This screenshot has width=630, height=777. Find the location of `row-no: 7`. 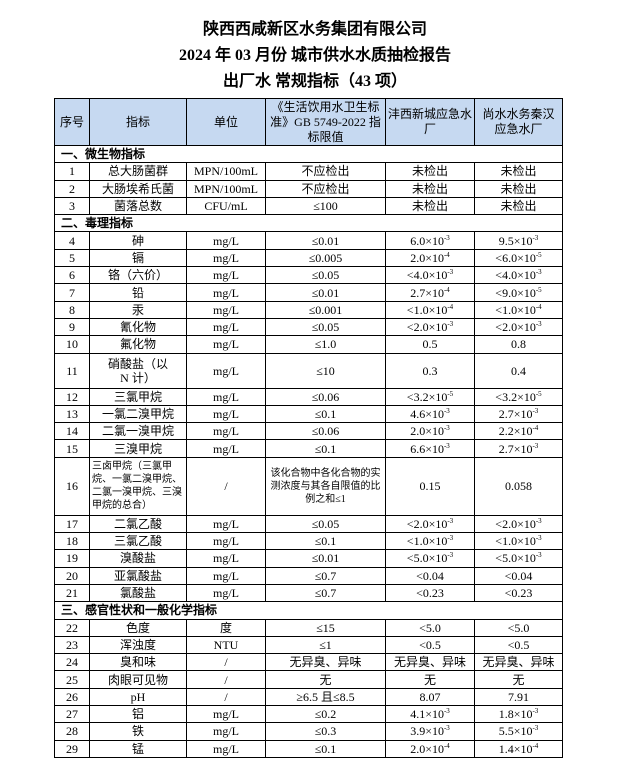

row-no: 7 is located at coordinates (72, 292).